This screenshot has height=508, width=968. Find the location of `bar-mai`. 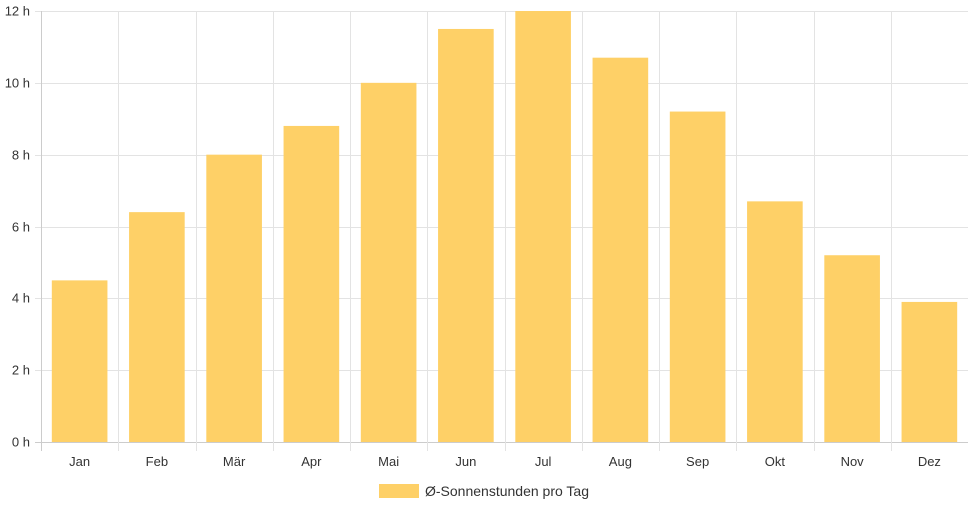

bar-mai is located at coordinates (388, 262).